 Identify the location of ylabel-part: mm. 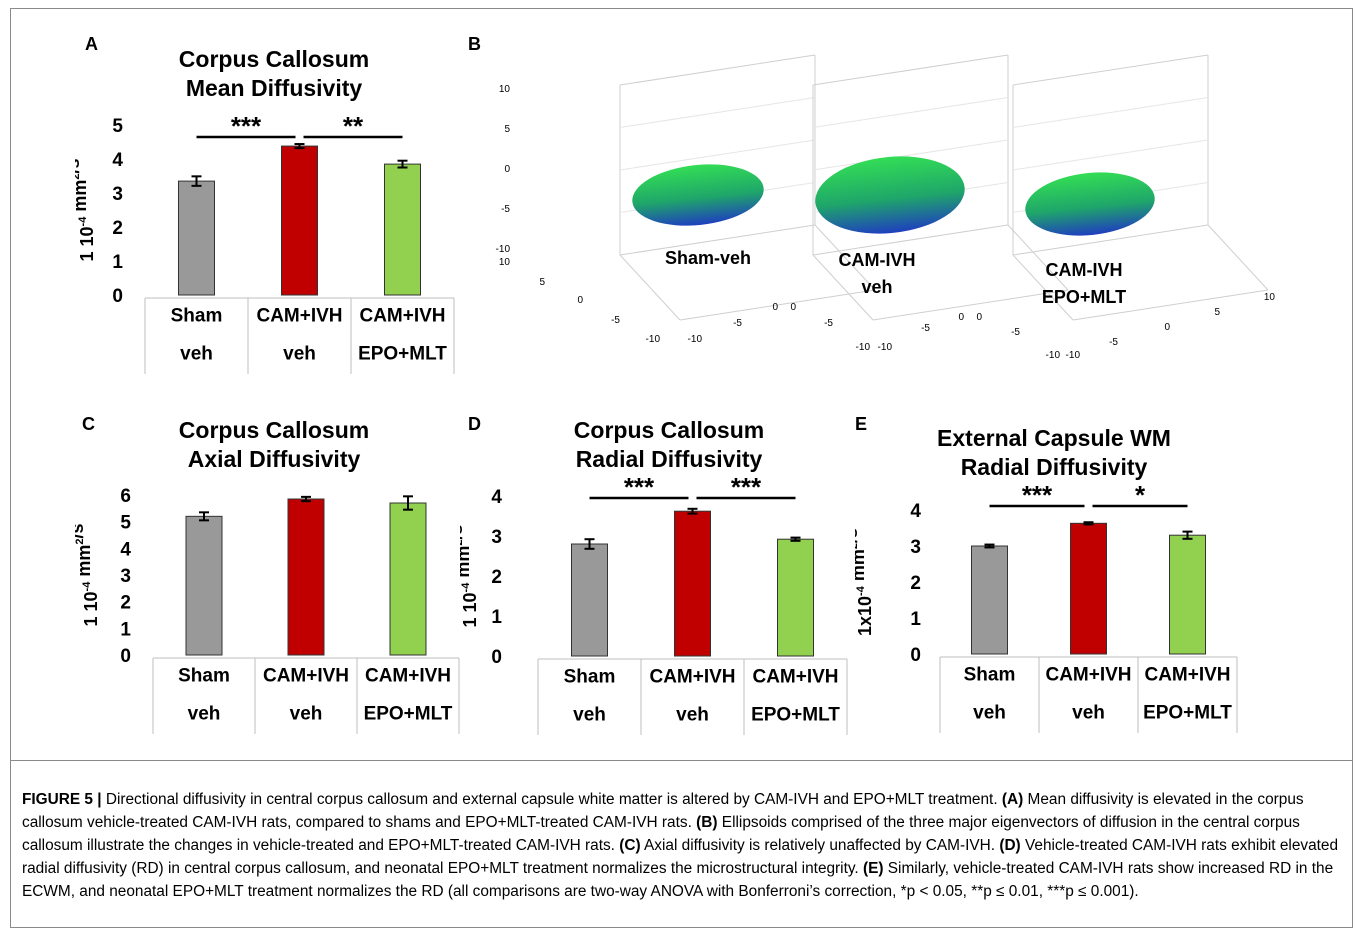
(861, 567).